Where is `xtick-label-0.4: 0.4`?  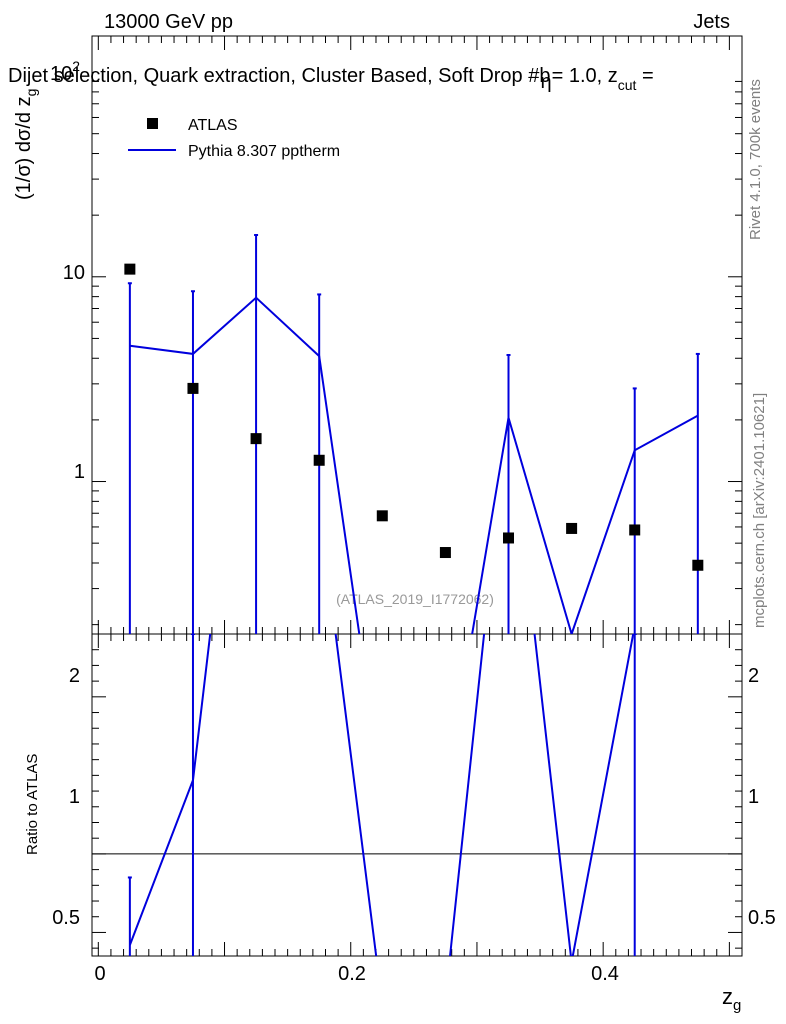 xtick-label-0.4: 0.4 is located at coordinates (605, 974).